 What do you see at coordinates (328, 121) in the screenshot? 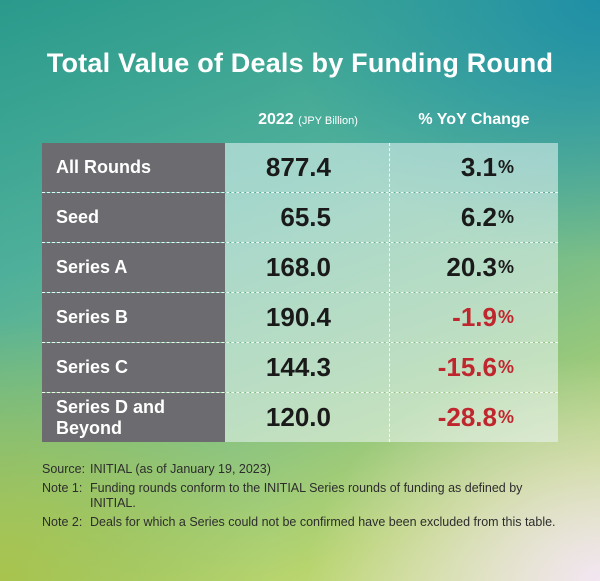
I see `column-header-value-unit: (JPY Billion)` at bounding box center [328, 121].